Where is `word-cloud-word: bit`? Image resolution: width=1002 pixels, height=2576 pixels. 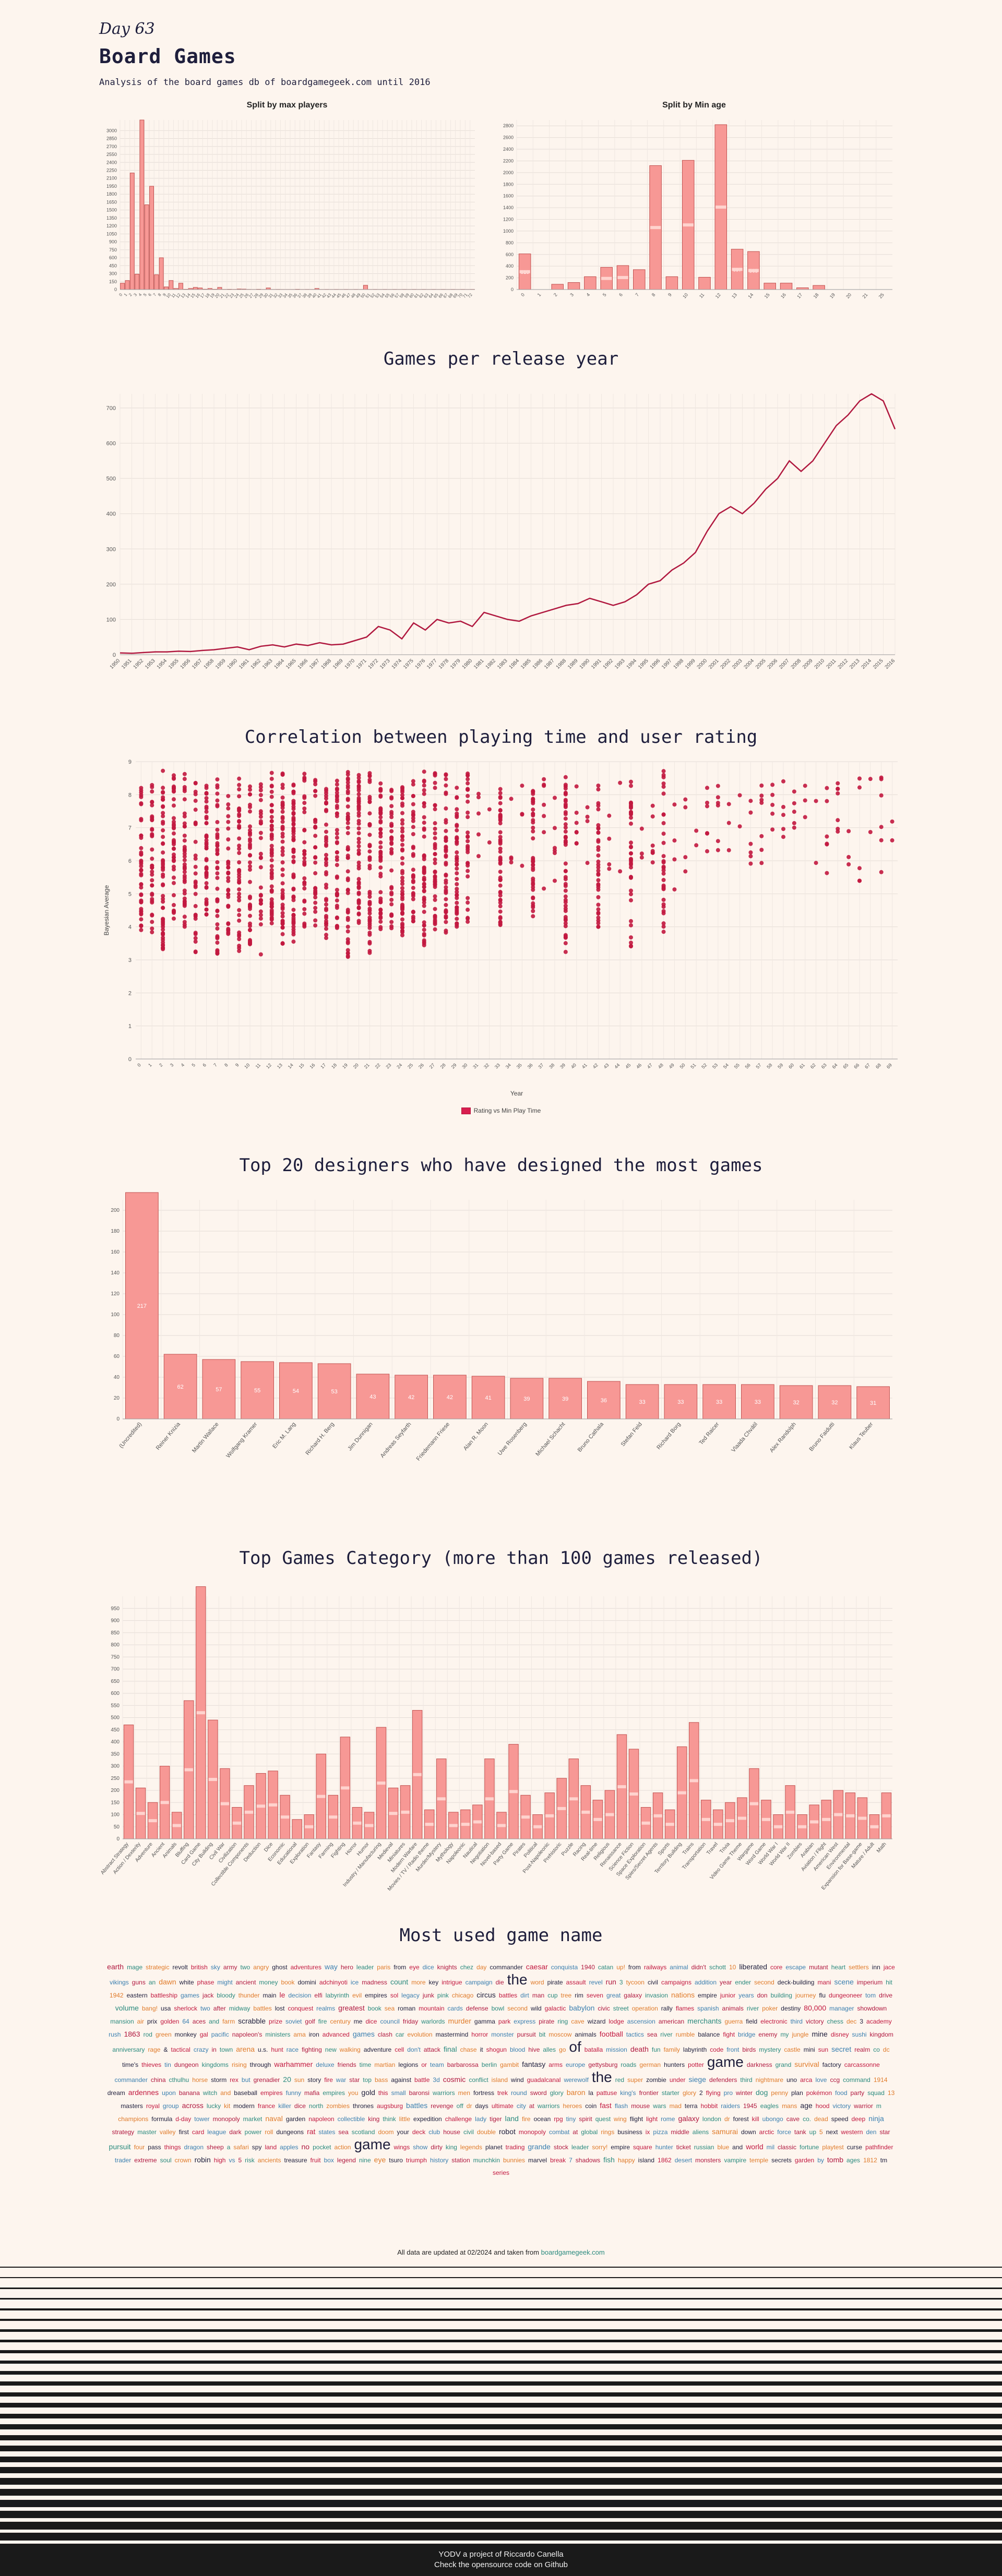 word-cloud-word: bit is located at coordinates (542, 2034).